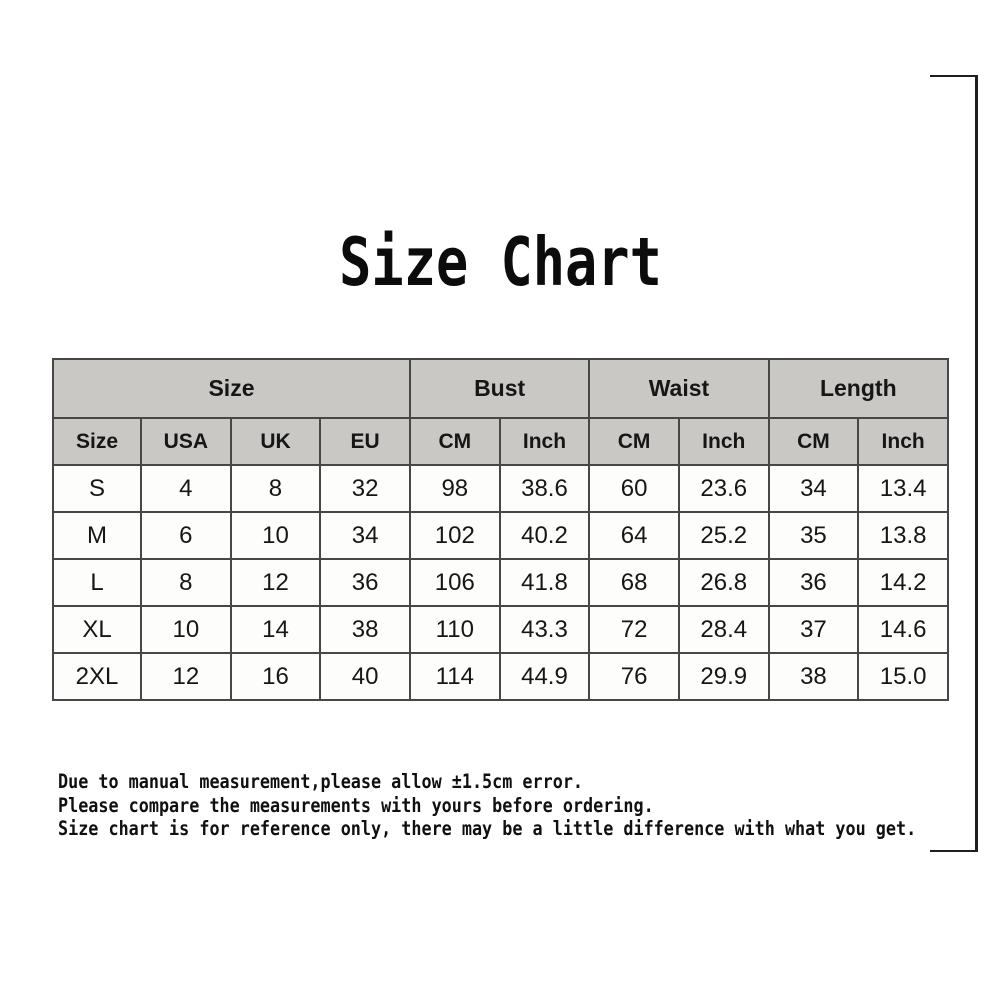  Describe the element at coordinates (679, 388) in the screenshot. I see `group-header-waist: Waist` at that location.